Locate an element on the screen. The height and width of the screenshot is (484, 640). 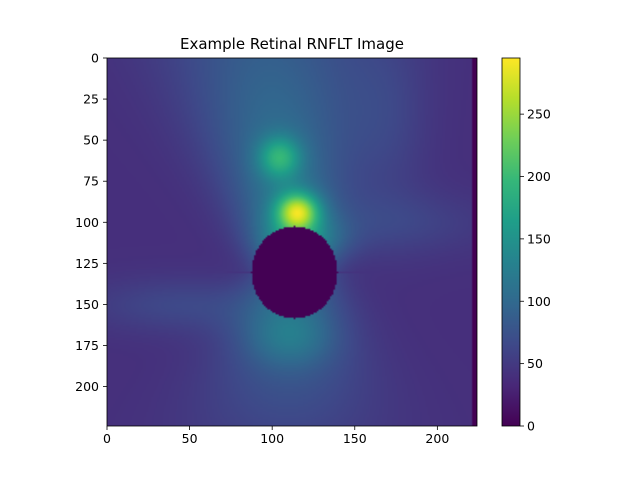
colorbar-gradient is located at coordinates (511, 242).